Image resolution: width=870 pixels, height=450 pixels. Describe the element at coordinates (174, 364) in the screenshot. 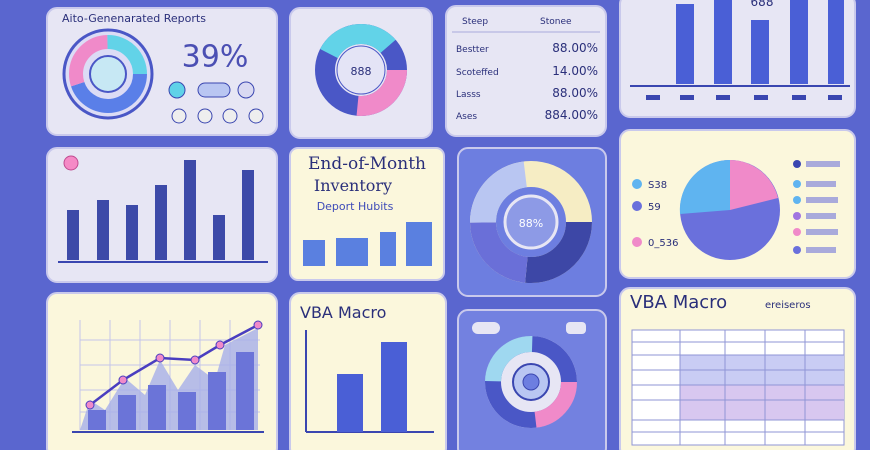

I see `line` at that location.